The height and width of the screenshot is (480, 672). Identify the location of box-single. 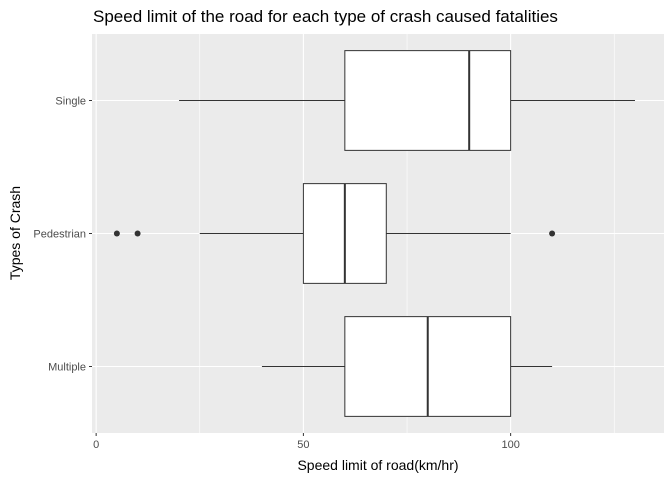
(407, 100).